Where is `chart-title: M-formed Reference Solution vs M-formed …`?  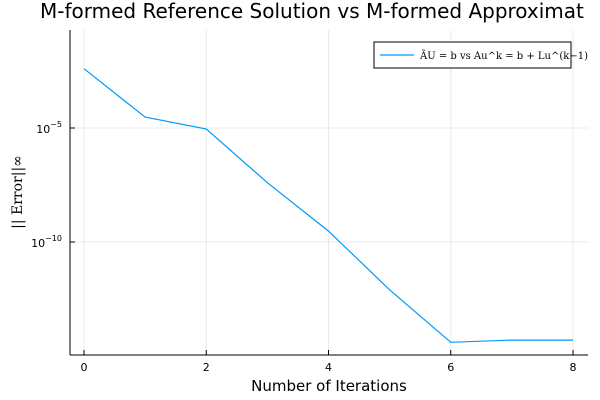 chart-title: M-formed Reference Solution vs M-formed … is located at coordinates (312, 11).